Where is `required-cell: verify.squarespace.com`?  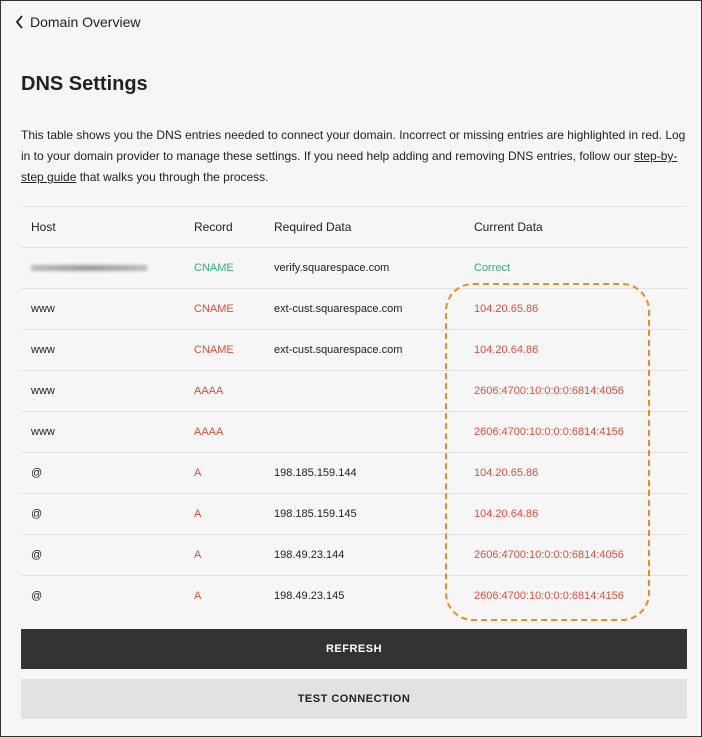
required-cell: verify.squarespace.com is located at coordinates (332, 268).